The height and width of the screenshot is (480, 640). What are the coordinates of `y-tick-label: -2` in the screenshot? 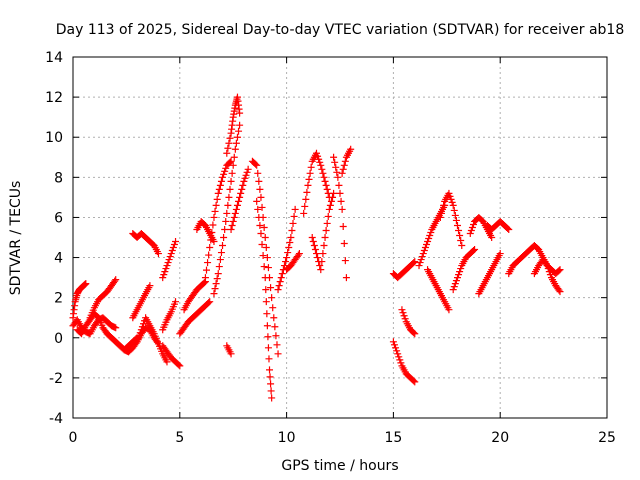 It's located at (56, 379).